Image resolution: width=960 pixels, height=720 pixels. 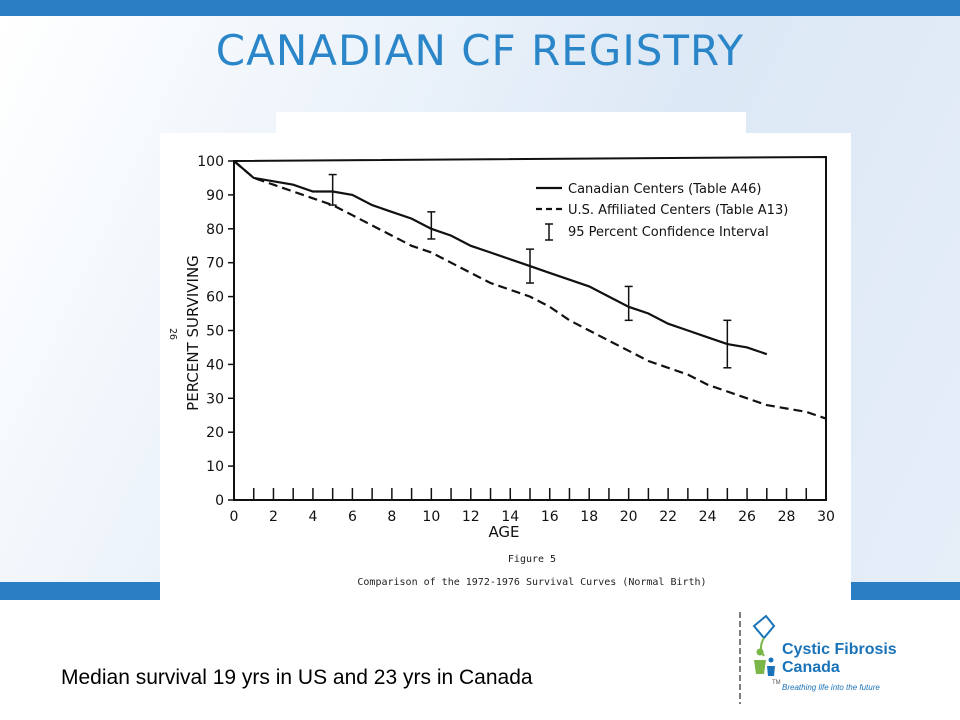 I want to click on x-tick-label: 28, so click(x=787, y=517).